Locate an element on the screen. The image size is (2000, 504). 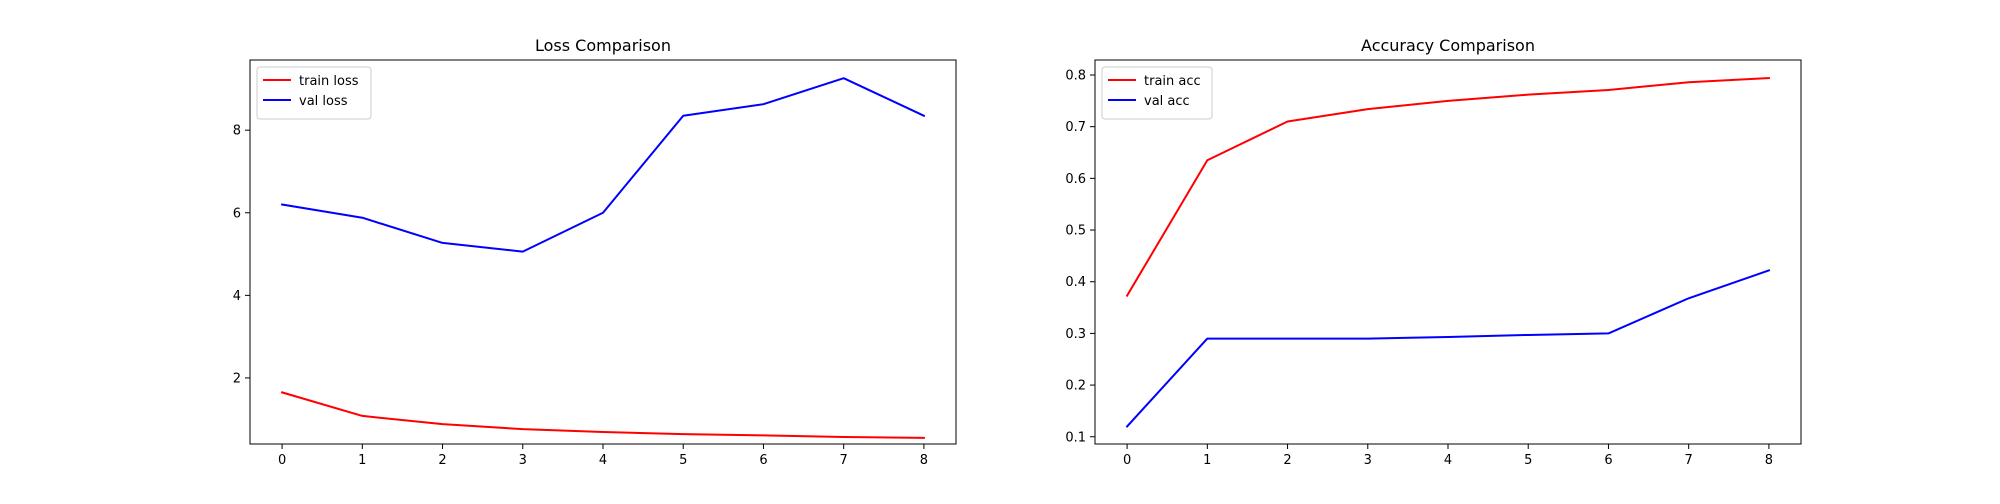
legend-label: train loss is located at coordinates (329, 81).